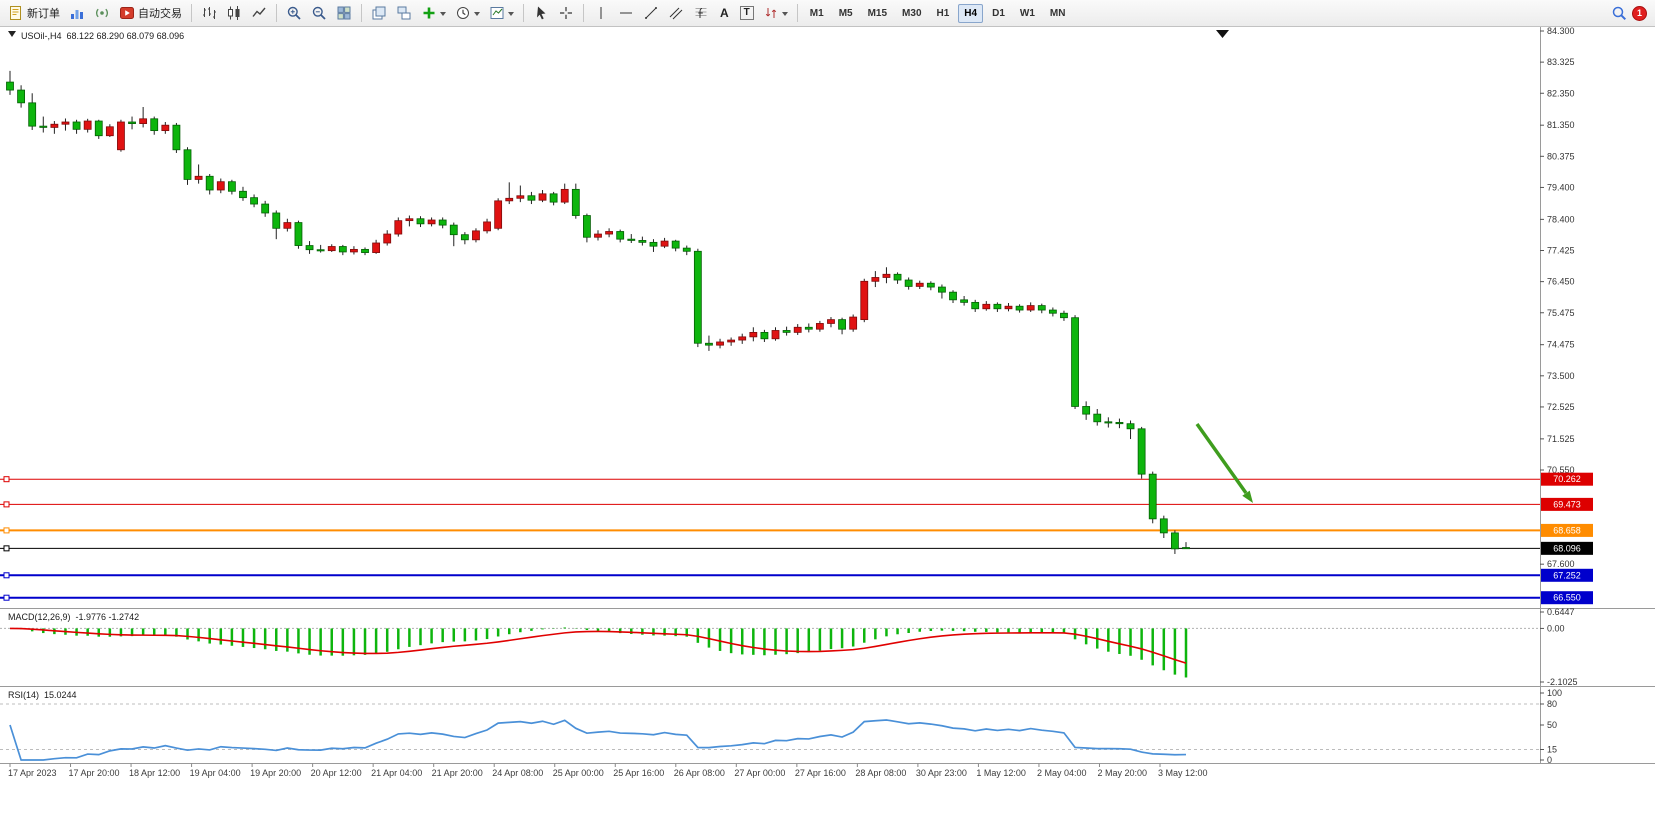  What do you see at coordinates (651, 13) in the screenshot?
I see `trendline-tool-button` at bounding box center [651, 13].